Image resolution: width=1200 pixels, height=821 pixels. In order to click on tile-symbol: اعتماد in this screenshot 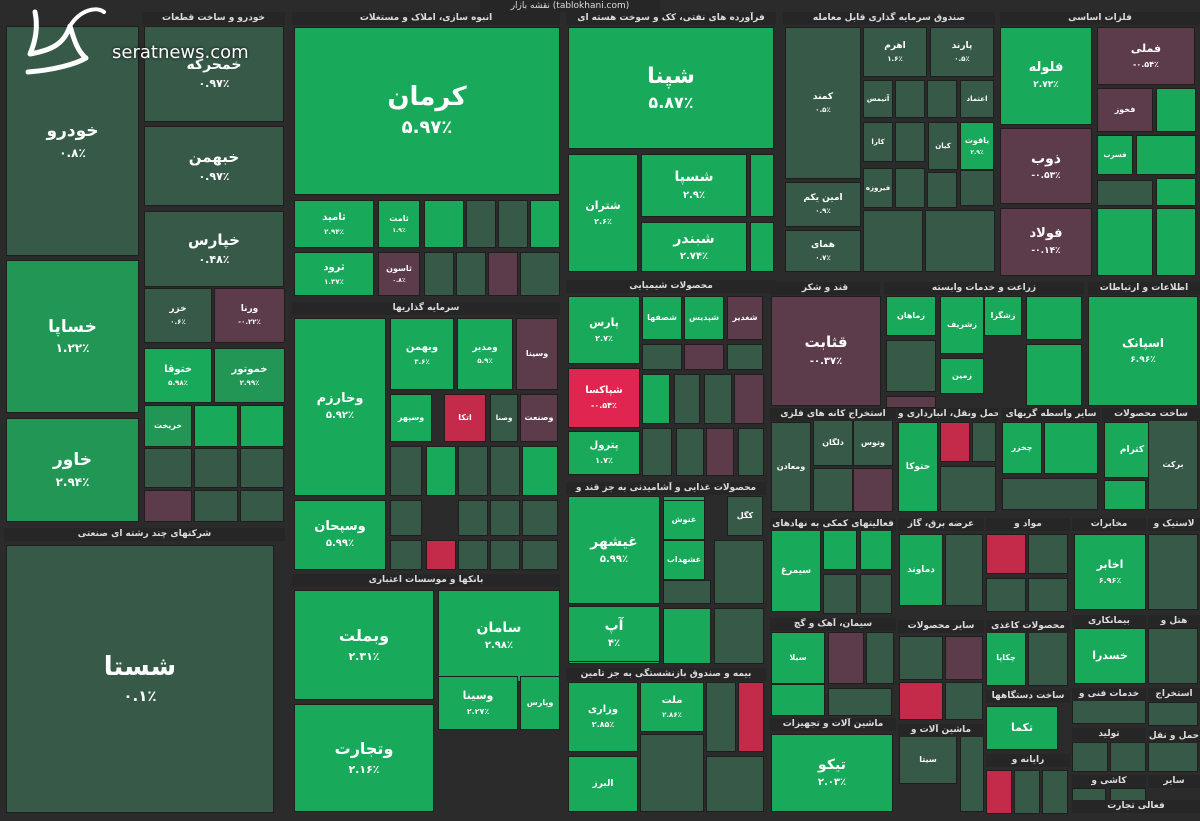, I will do `click(977, 98)`.